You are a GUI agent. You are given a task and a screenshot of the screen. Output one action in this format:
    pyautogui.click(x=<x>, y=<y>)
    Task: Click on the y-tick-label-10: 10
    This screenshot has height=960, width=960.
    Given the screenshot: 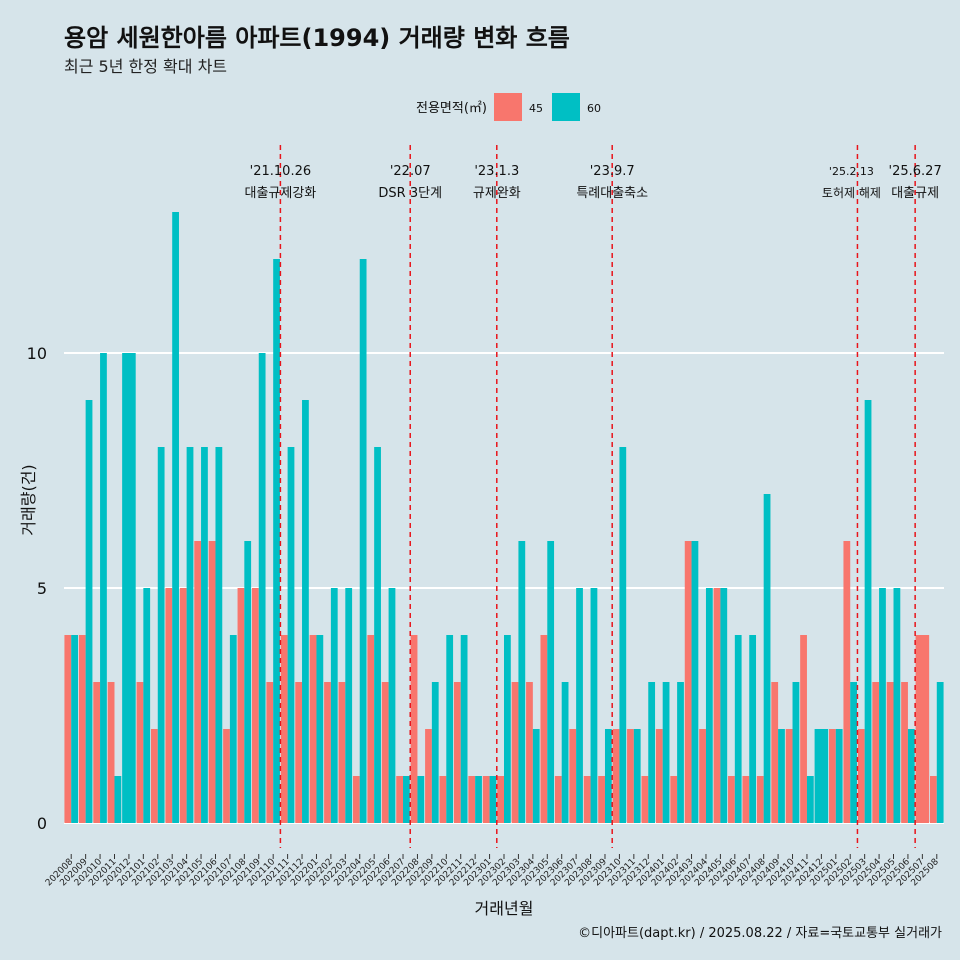 What is the action you would take?
    pyautogui.click(x=37, y=353)
    